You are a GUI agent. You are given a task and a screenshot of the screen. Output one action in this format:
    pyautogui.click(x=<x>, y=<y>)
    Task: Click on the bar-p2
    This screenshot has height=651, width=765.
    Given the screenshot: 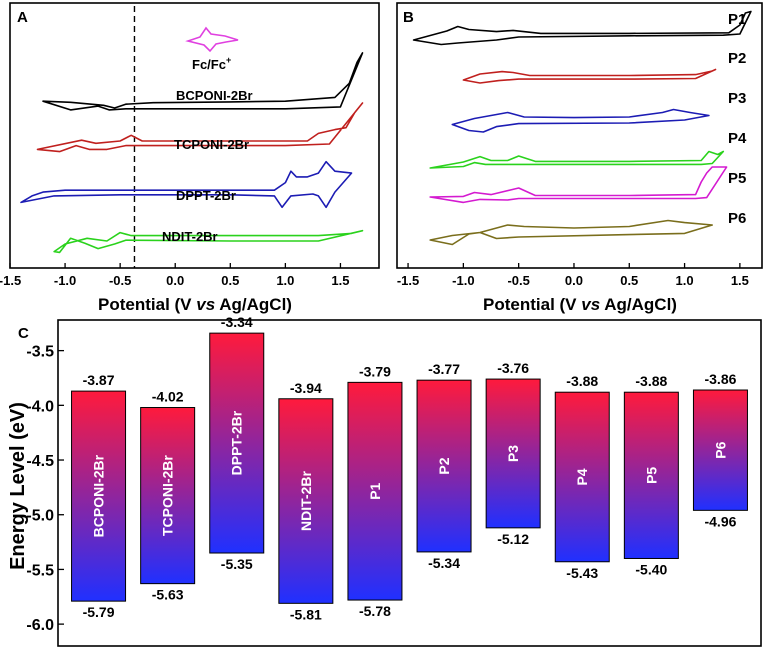 What is the action you would take?
    pyautogui.click(x=444, y=466)
    